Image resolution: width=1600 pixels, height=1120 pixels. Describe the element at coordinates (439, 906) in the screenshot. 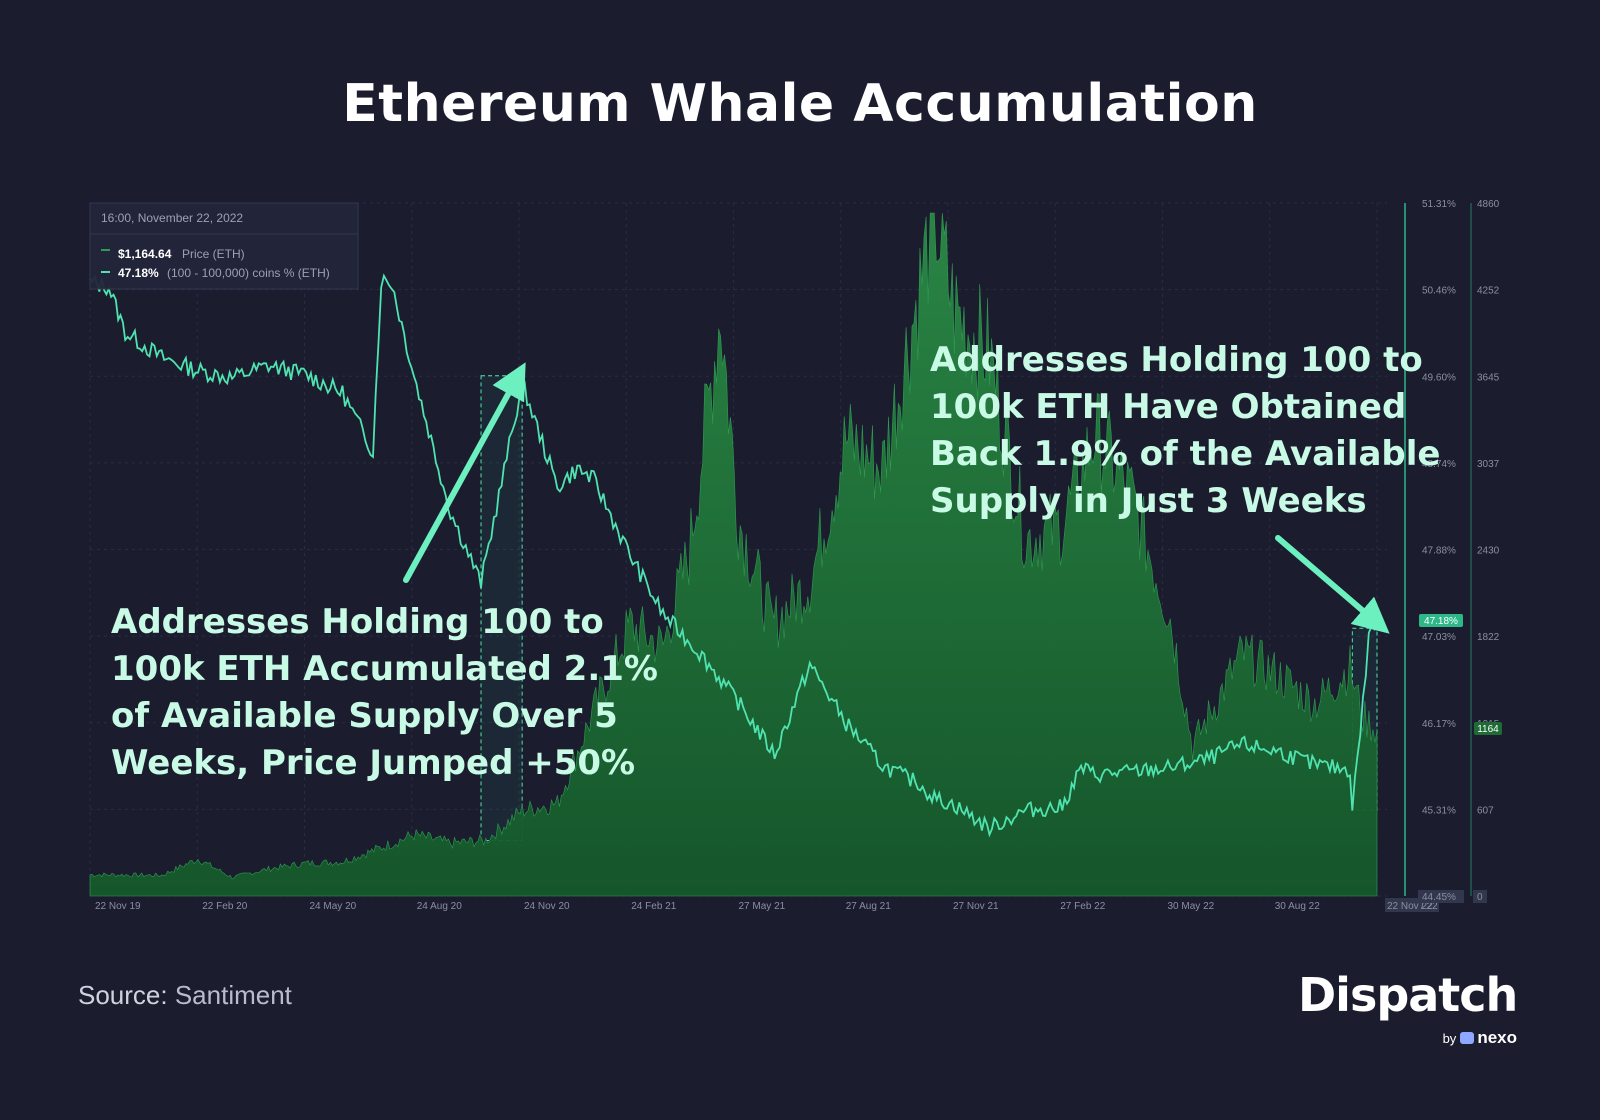

I see `x-tick-label: 24 Aug 20` at that location.